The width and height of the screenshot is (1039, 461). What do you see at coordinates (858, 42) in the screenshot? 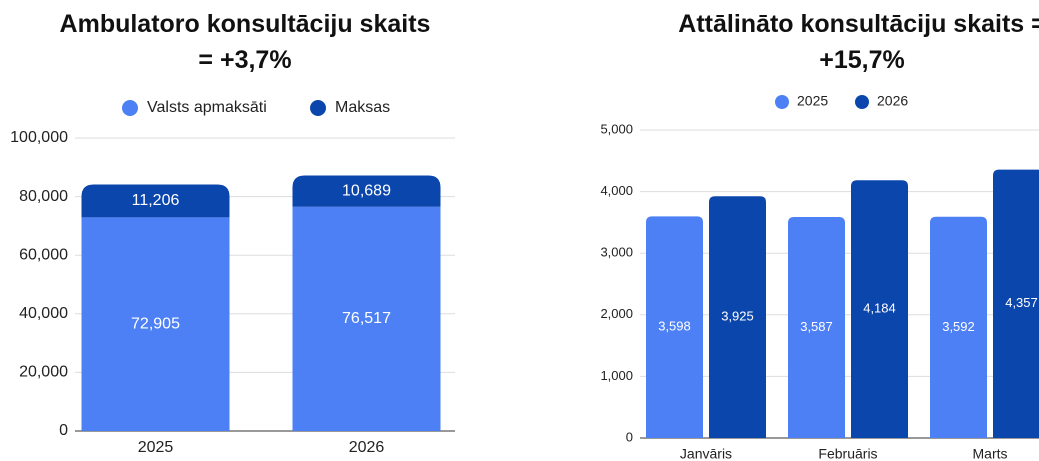
I see `chart-title: Attālināto konsultāciju skaits = +15,7%` at bounding box center [858, 42].